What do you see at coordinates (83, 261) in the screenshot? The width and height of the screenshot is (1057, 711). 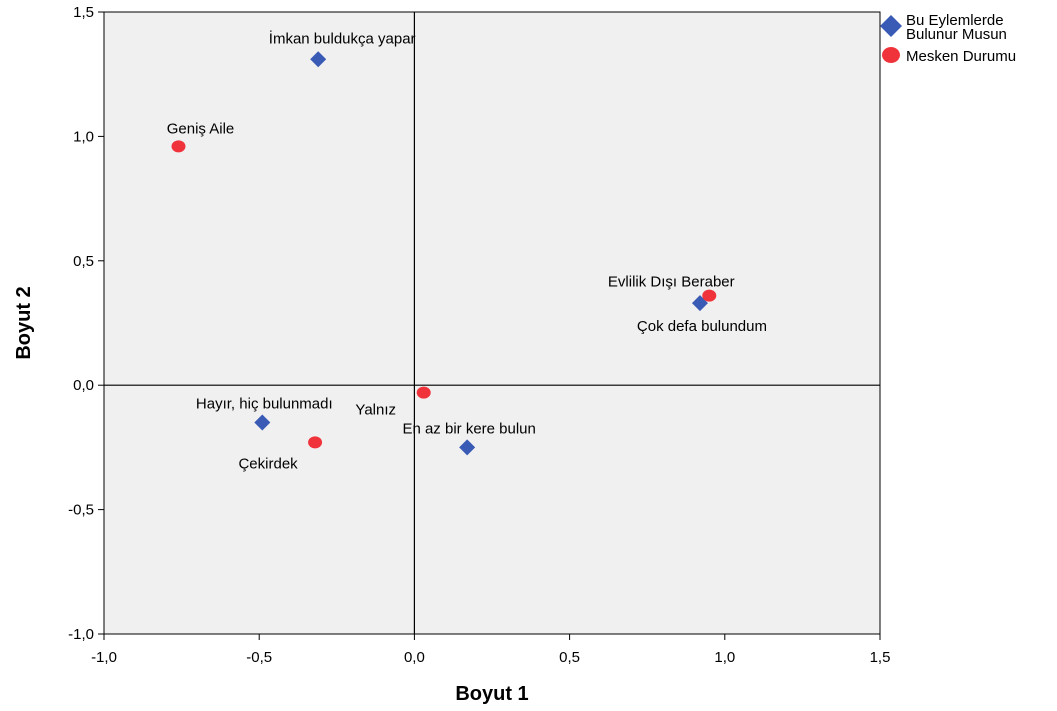 I see `y-tick-label: 0,5` at bounding box center [83, 261].